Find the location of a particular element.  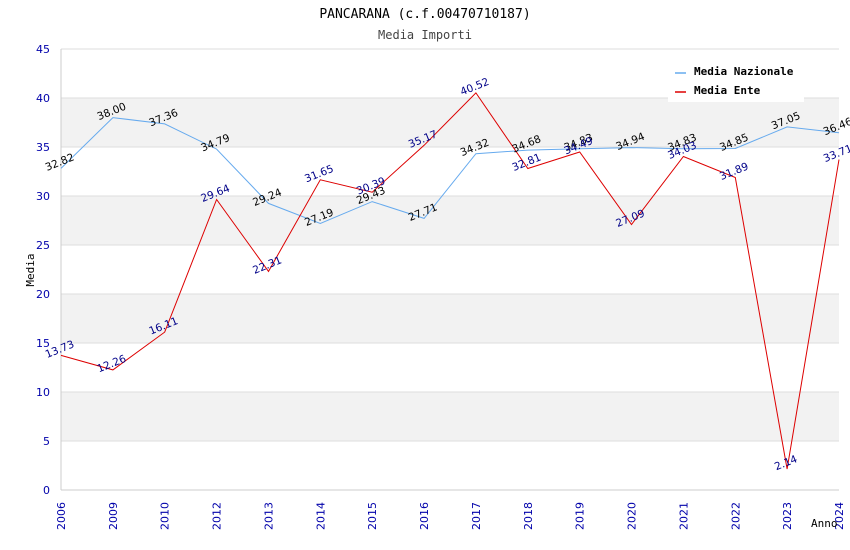

legend-box is located at coordinates (736, 81).